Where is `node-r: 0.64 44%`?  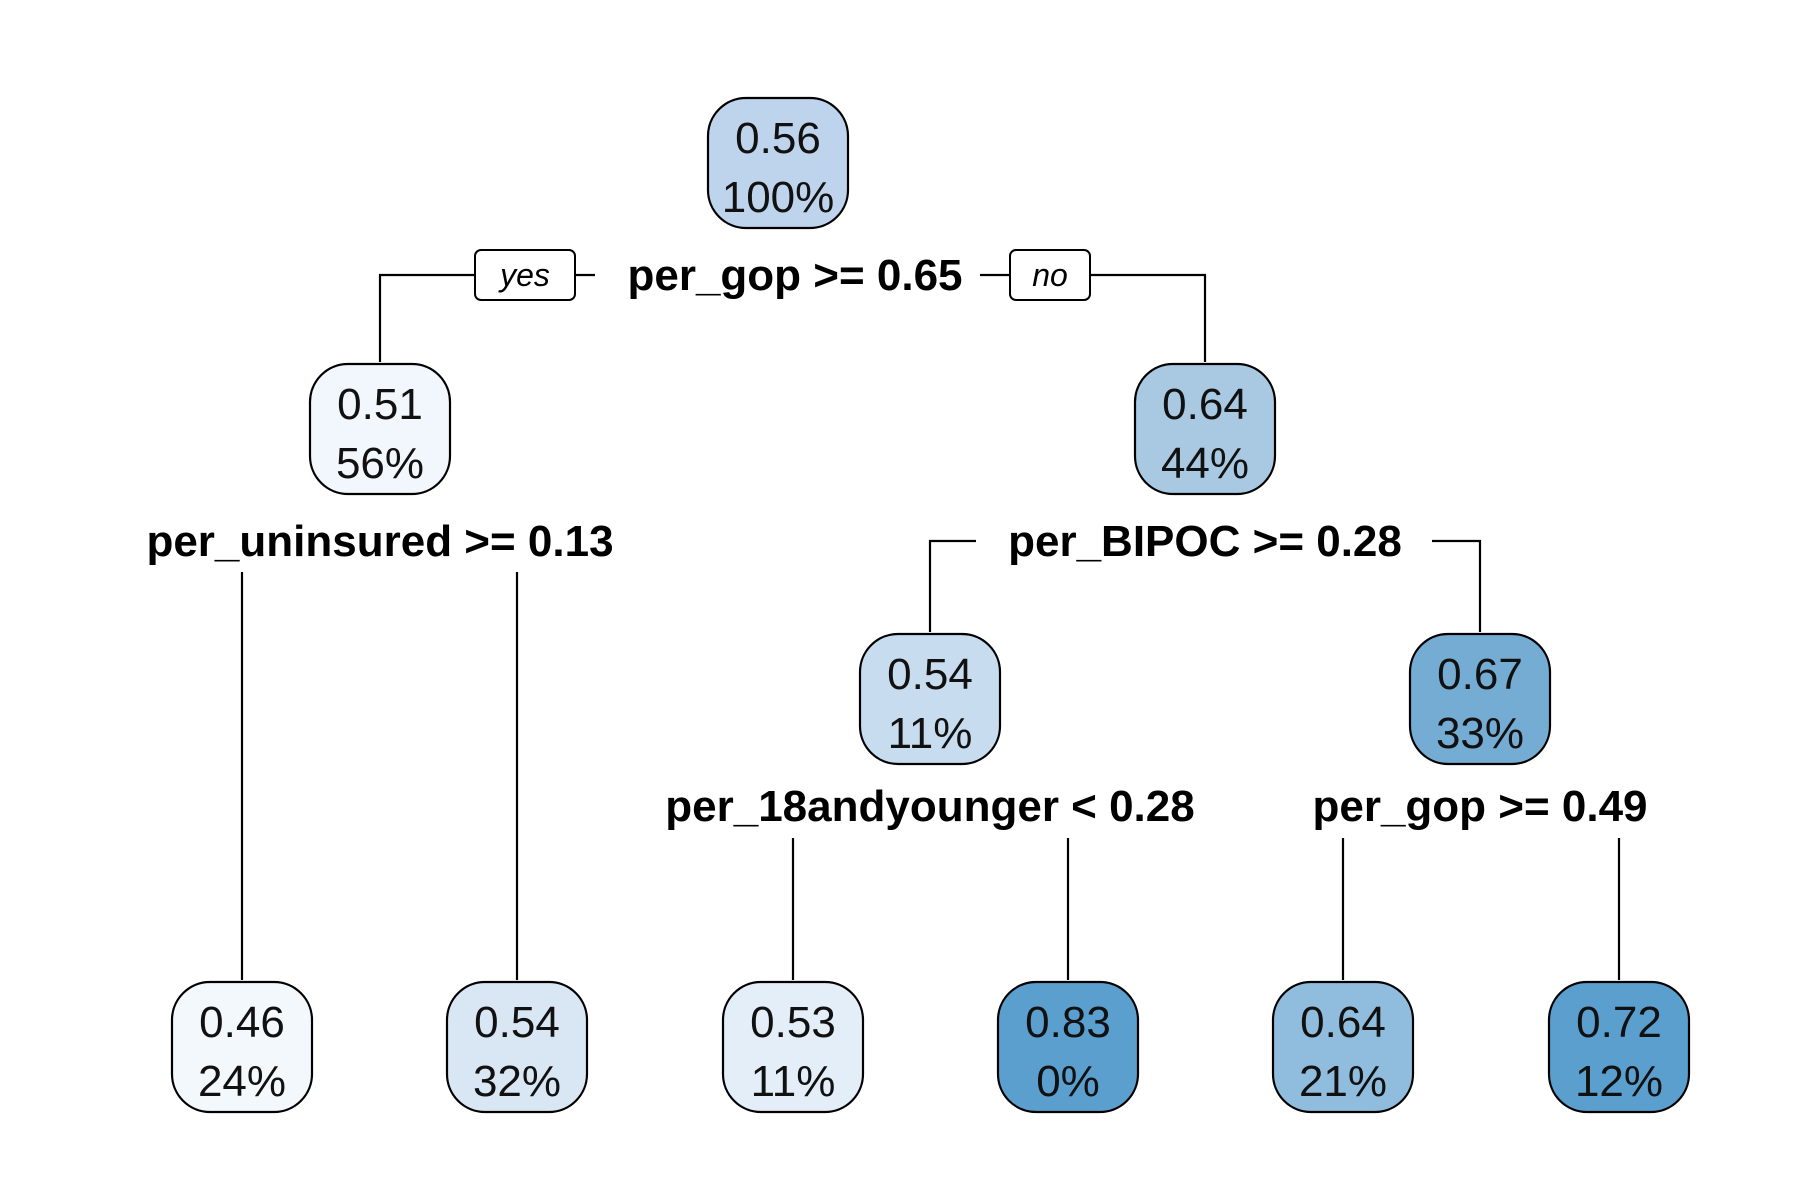
node-r: 0.64 44% is located at coordinates (1205, 429).